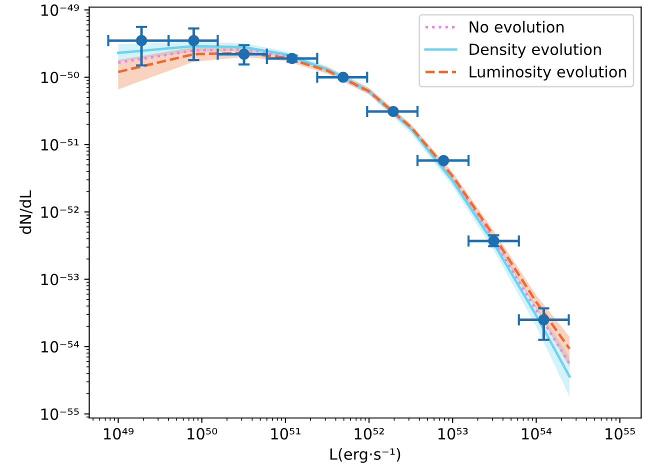 The width and height of the screenshot is (661, 475). I want to click on legend-label: Density evolution, so click(535, 50).